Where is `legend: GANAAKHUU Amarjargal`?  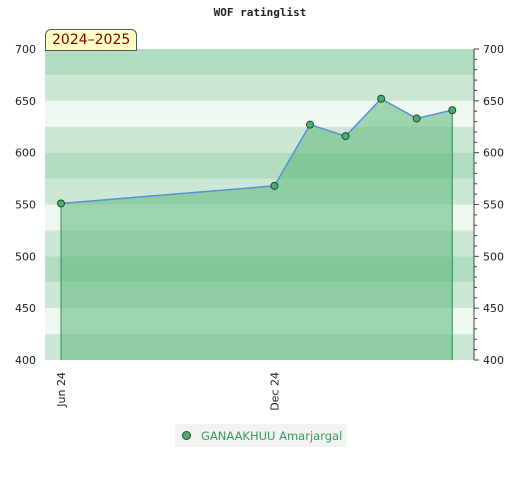
legend: GANAAKHUU Amarjargal is located at coordinates (261, 435).